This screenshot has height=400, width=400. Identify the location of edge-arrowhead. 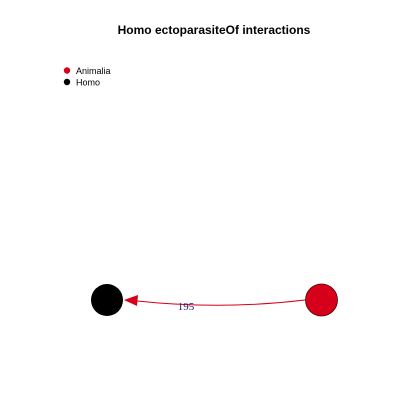
(131, 300).